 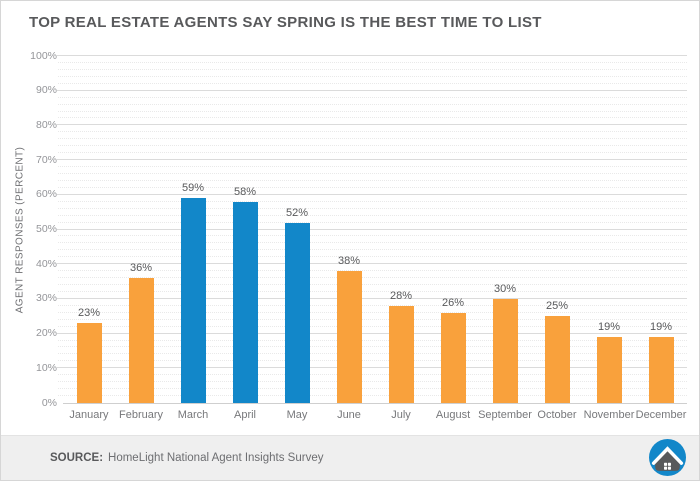 I want to click on y-tick-label: 80%, so click(x=46, y=124).